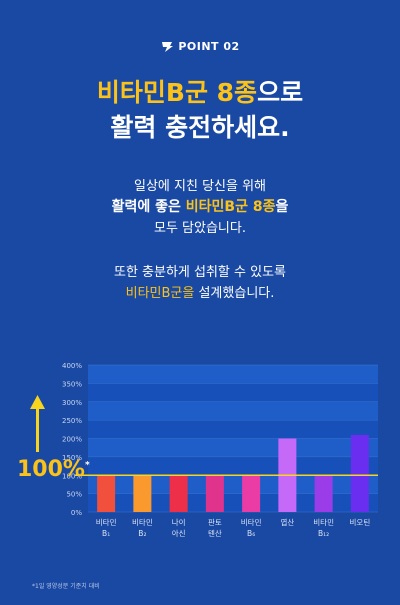  Describe the element at coordinates (51, 469) in the screenshot. I see `reference-value: 100%` at that location.